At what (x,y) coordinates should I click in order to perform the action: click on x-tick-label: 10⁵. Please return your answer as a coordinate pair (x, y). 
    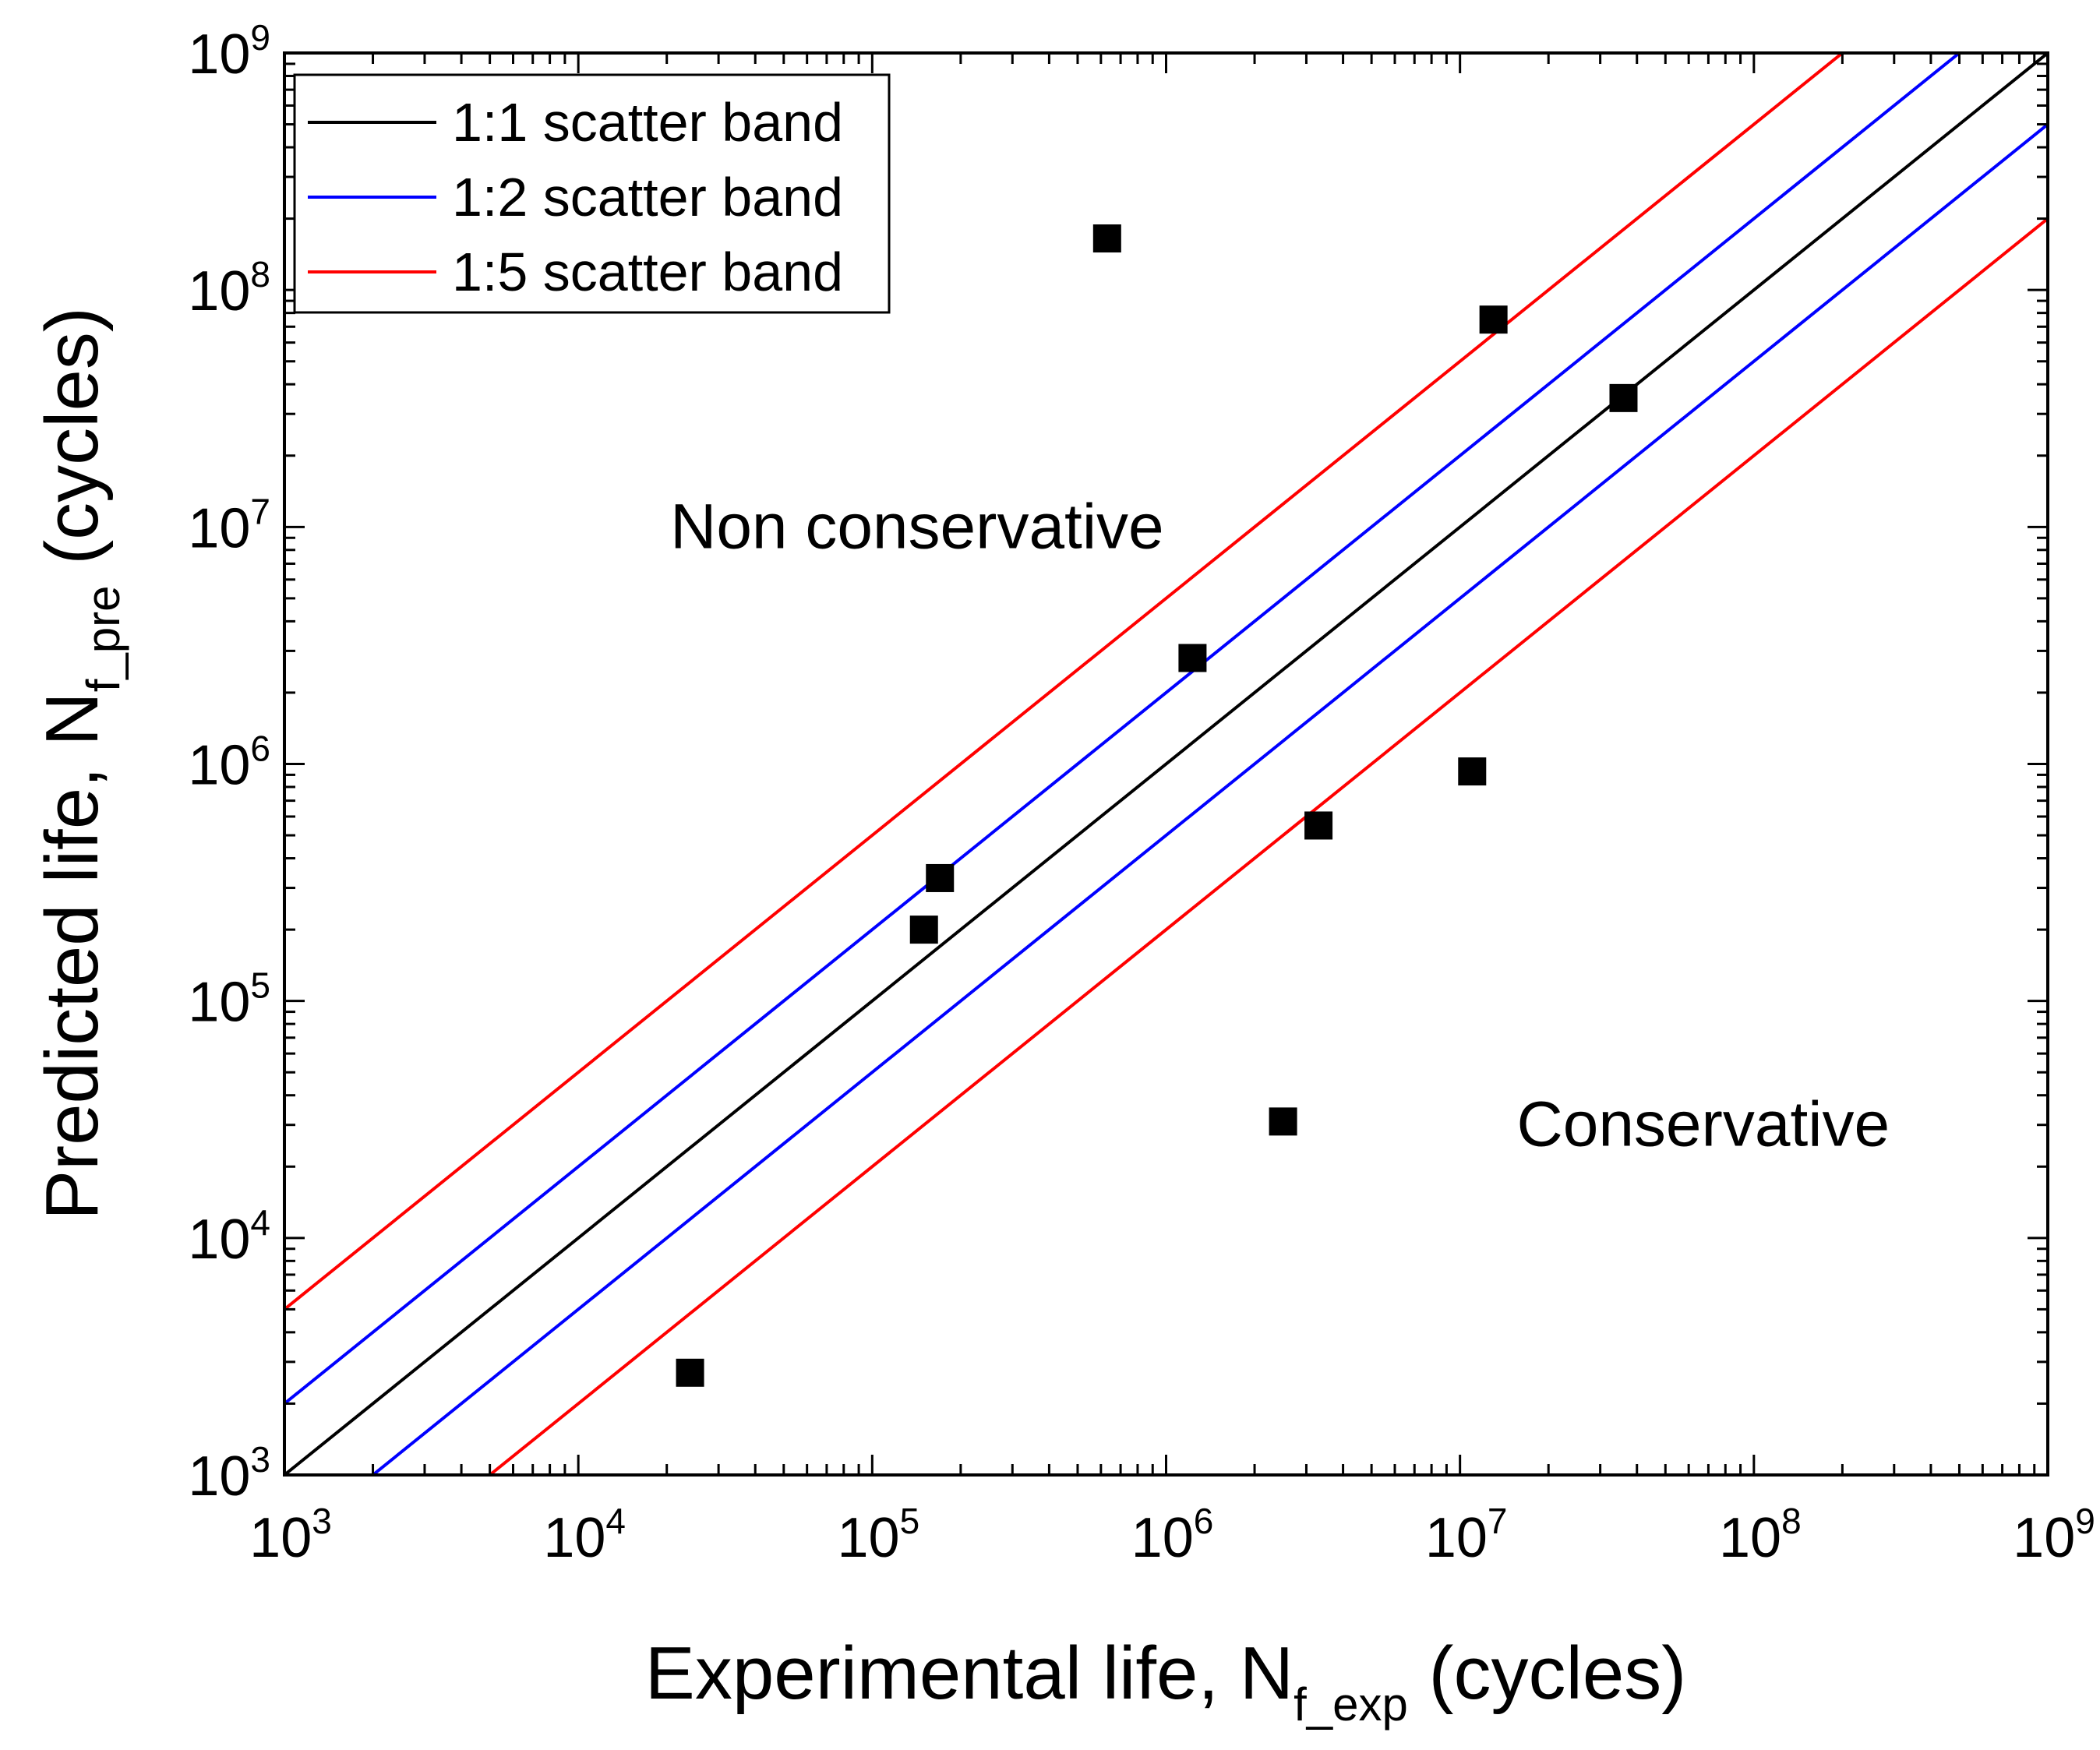
    Looking at the image, I should click on (878, 1535).